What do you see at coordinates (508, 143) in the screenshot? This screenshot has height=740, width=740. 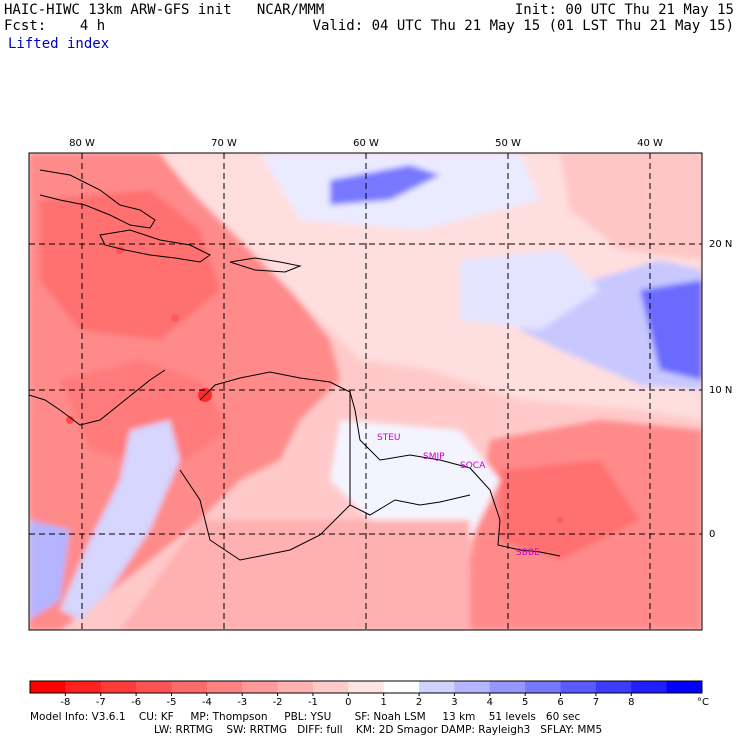 I see `lon-label-50w: 50 W` at bounding box center [508, 143].